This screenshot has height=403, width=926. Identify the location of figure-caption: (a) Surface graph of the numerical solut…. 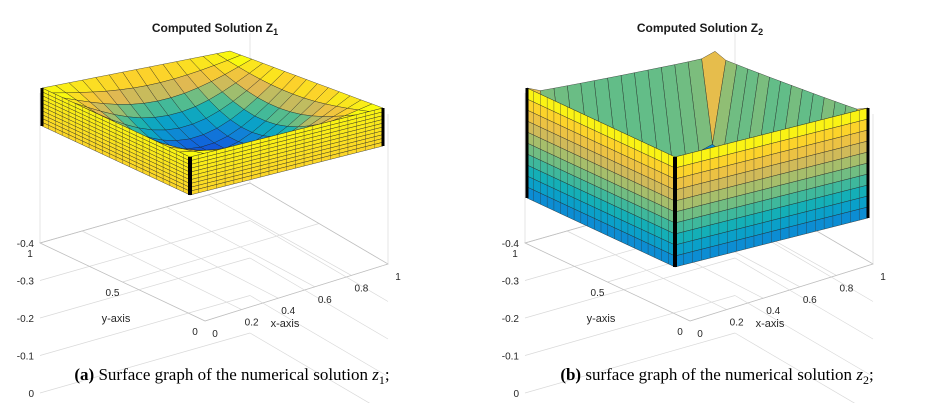
(231, 376).